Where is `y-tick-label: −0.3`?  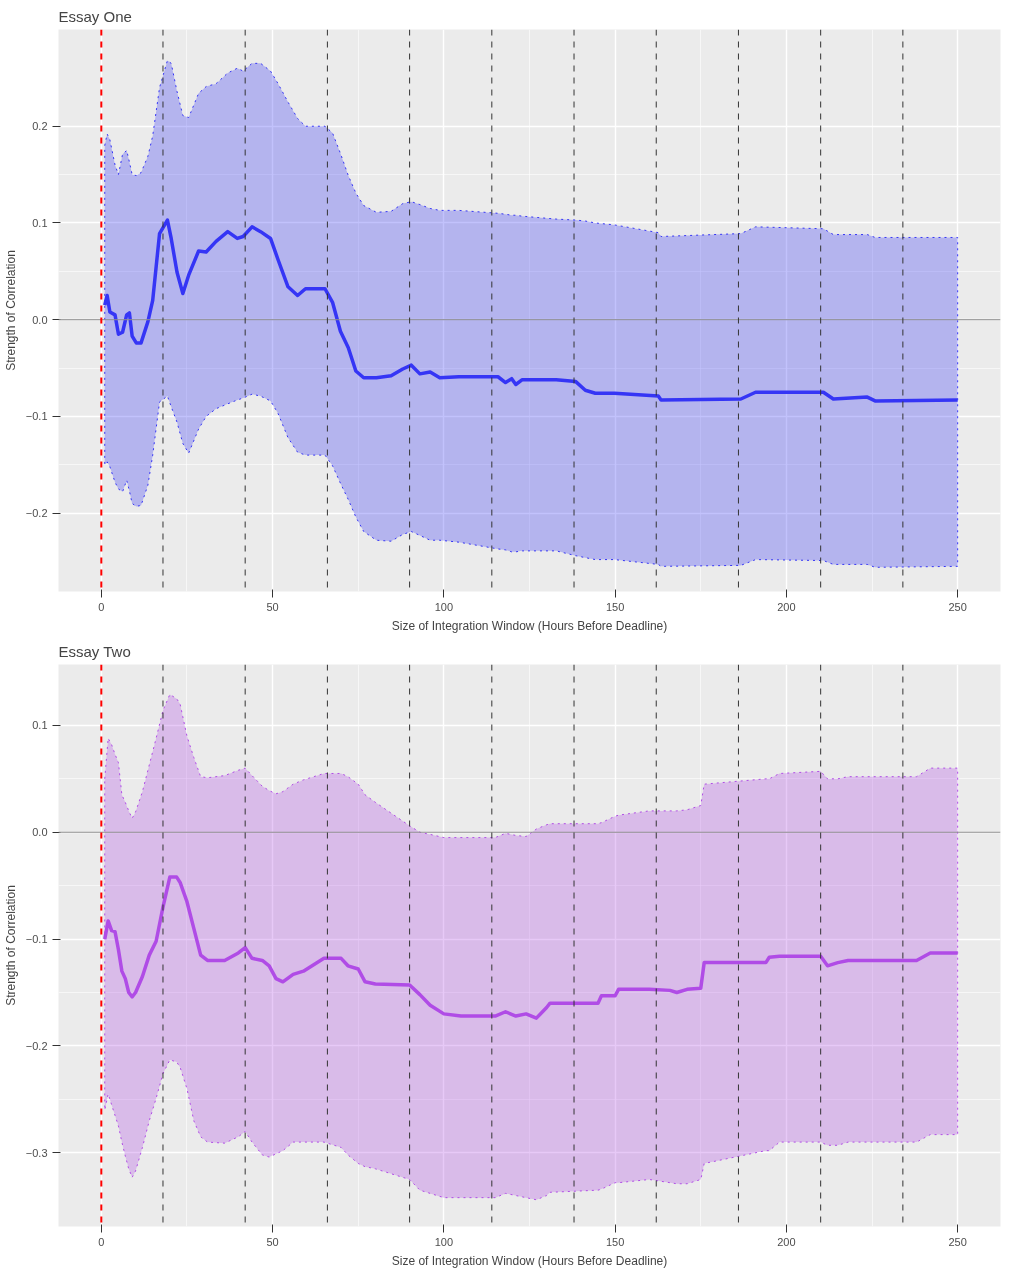
y-tick-label: −0.3 is located at coordinates (36, 1152).